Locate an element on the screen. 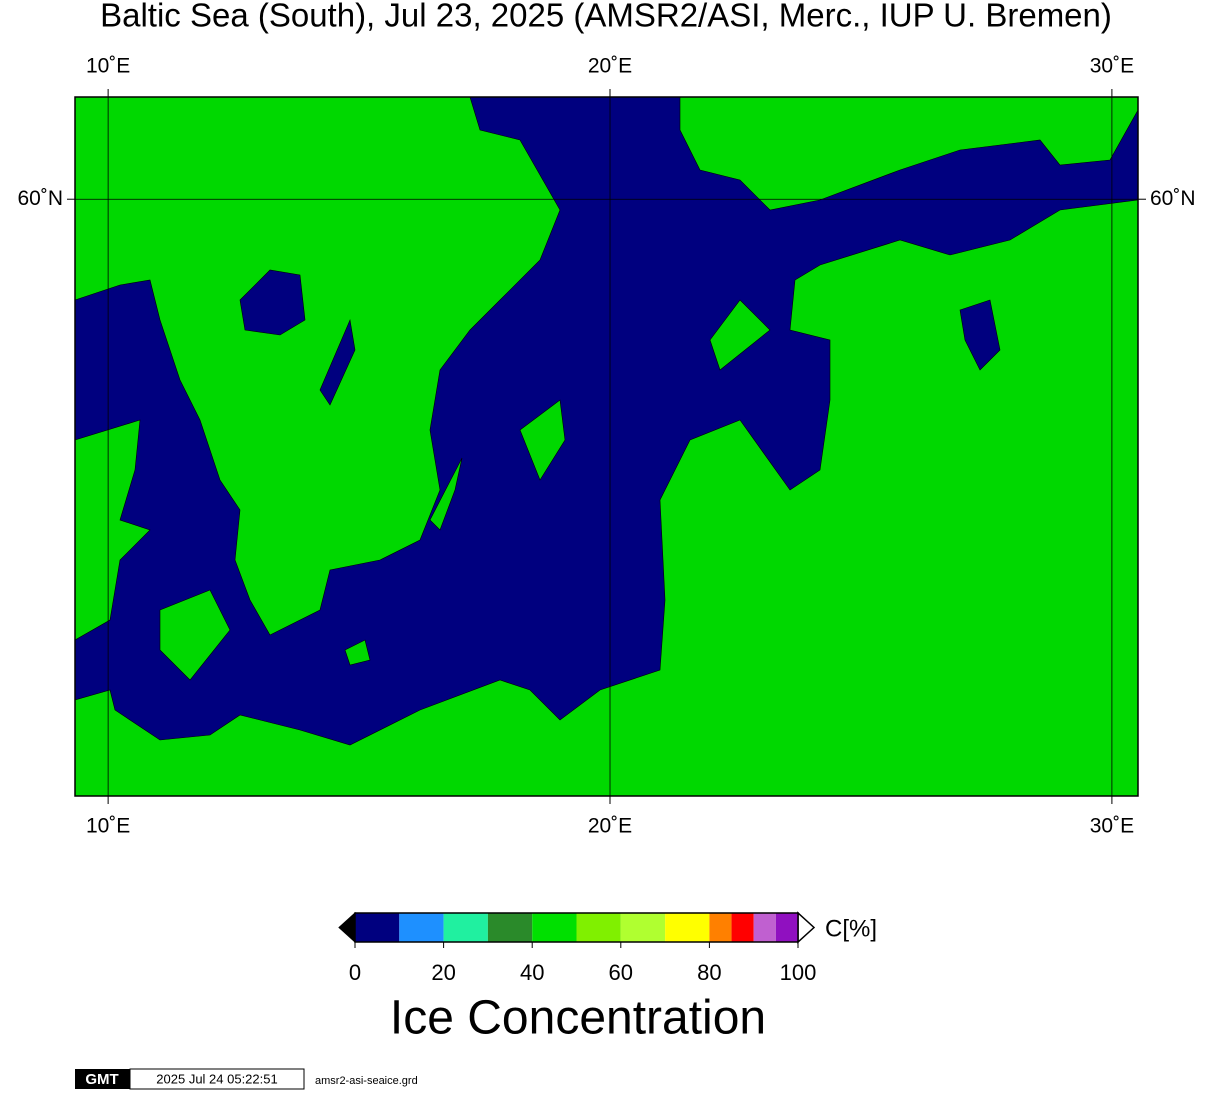 Image resolution: width=1213 pixels, height=1096 pixels. logo-box is located at coordinates (102, 1079).